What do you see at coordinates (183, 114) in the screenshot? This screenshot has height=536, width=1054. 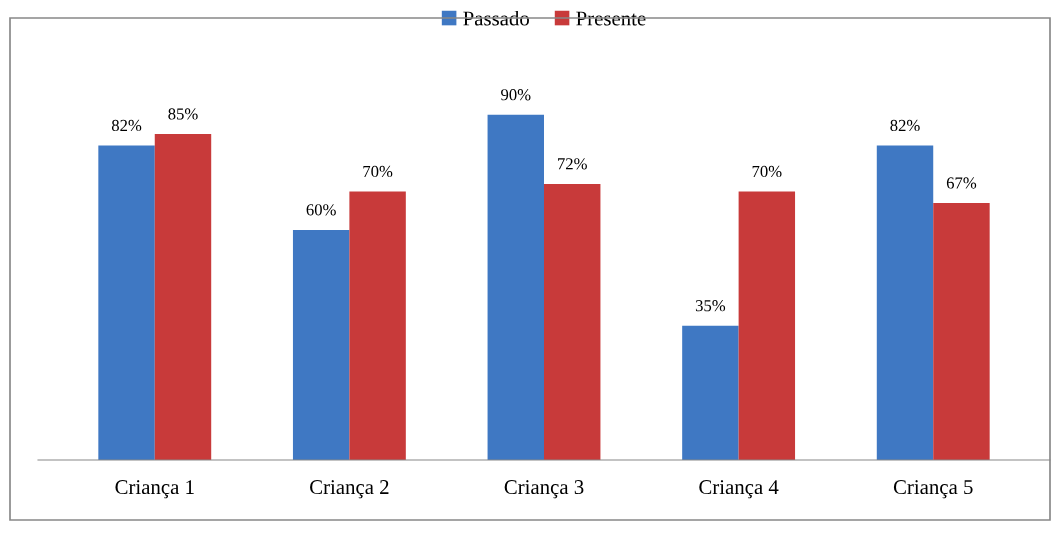 I see `data-label: 85%` at bounding box center [183, 114].